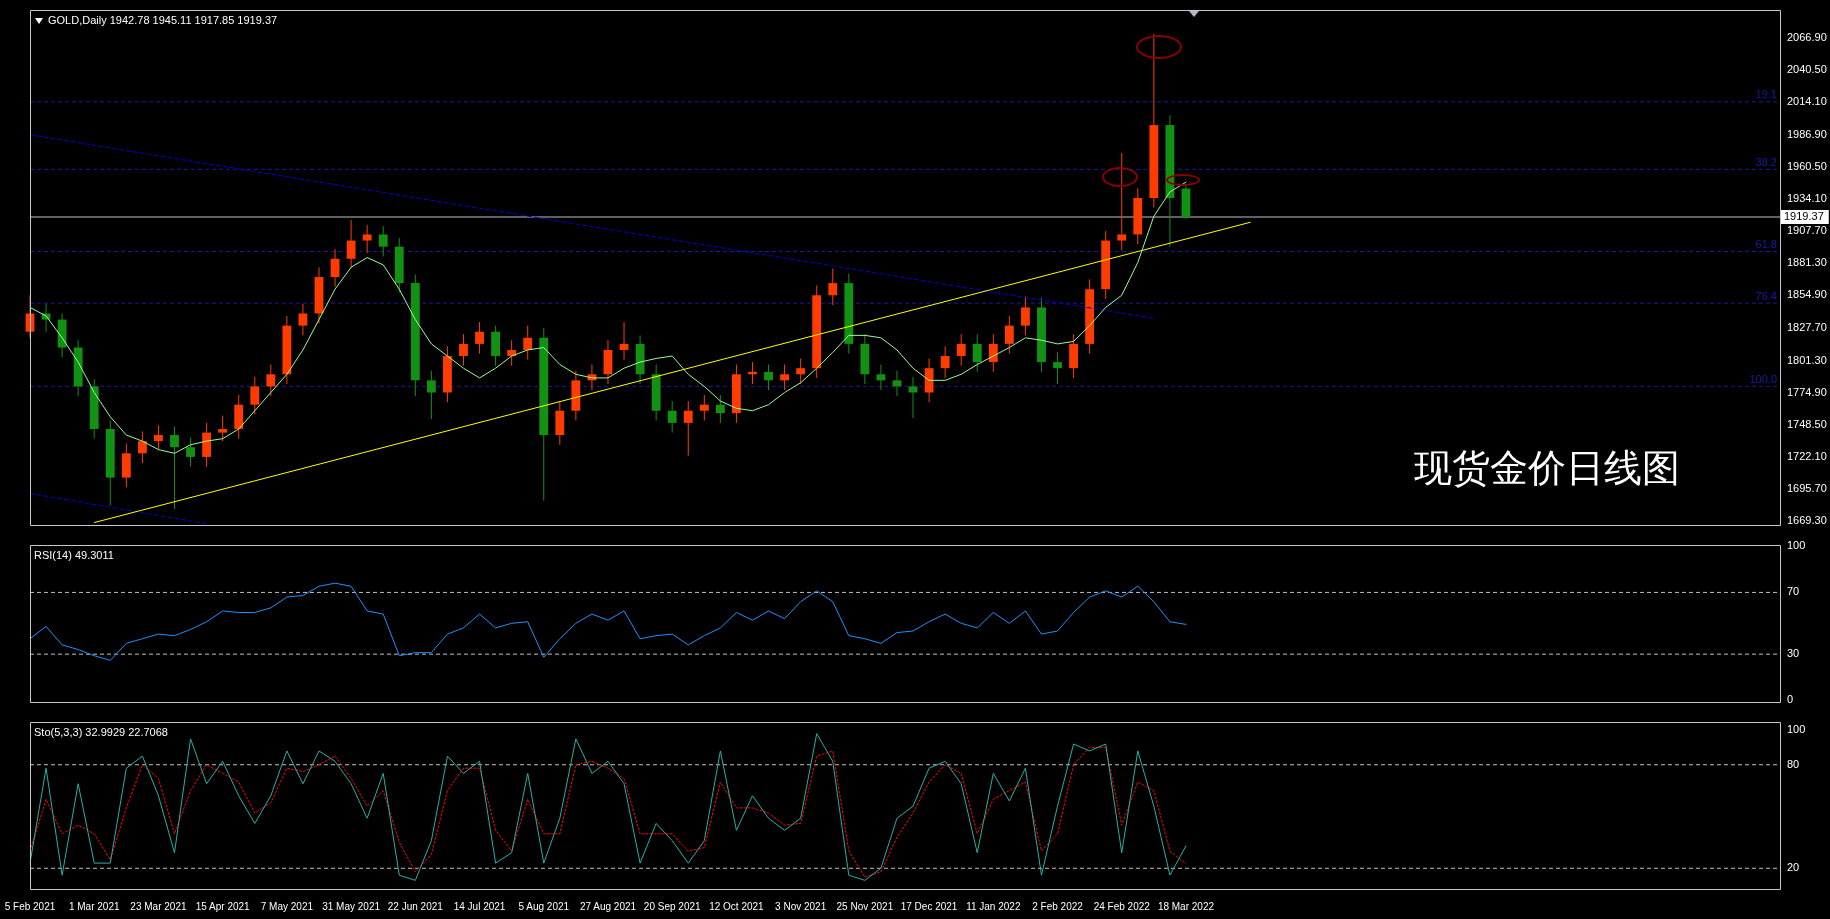 The height and width of the screenshot is (919, 1830). What do you see at coordinates (544, 906) in the screenshot?
I see `x-tick-label: 5 Aug 2021` at bounding box center [544, 906].